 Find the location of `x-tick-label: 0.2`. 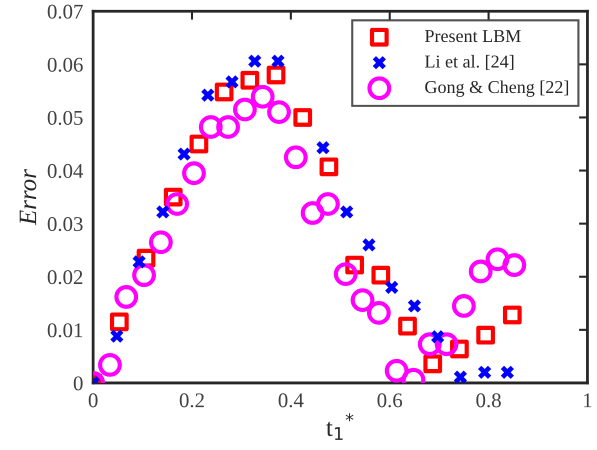

x-tick-label: 0.2 is located at coordinates (192, 400).